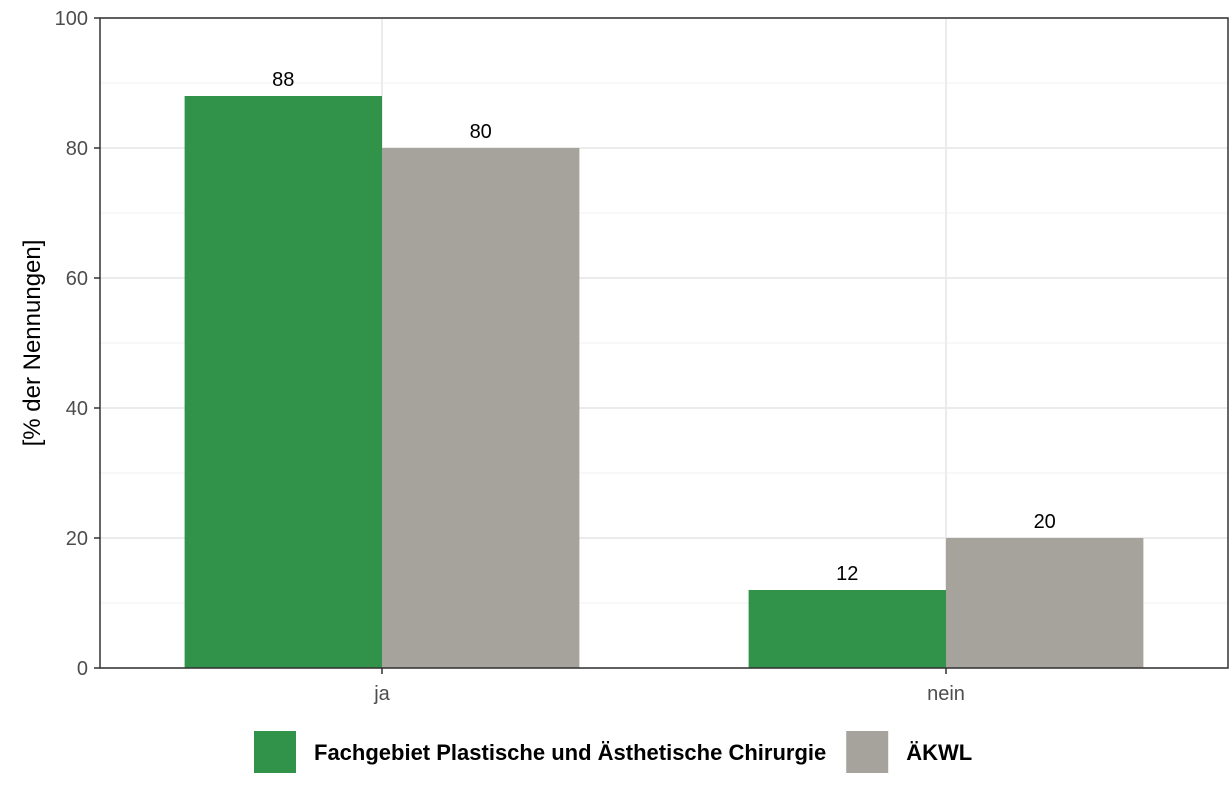  What do you see at coordinates (77, 539) in the screenshot?
I see `y-tick-label: 20` at bounding box center [77, 539].